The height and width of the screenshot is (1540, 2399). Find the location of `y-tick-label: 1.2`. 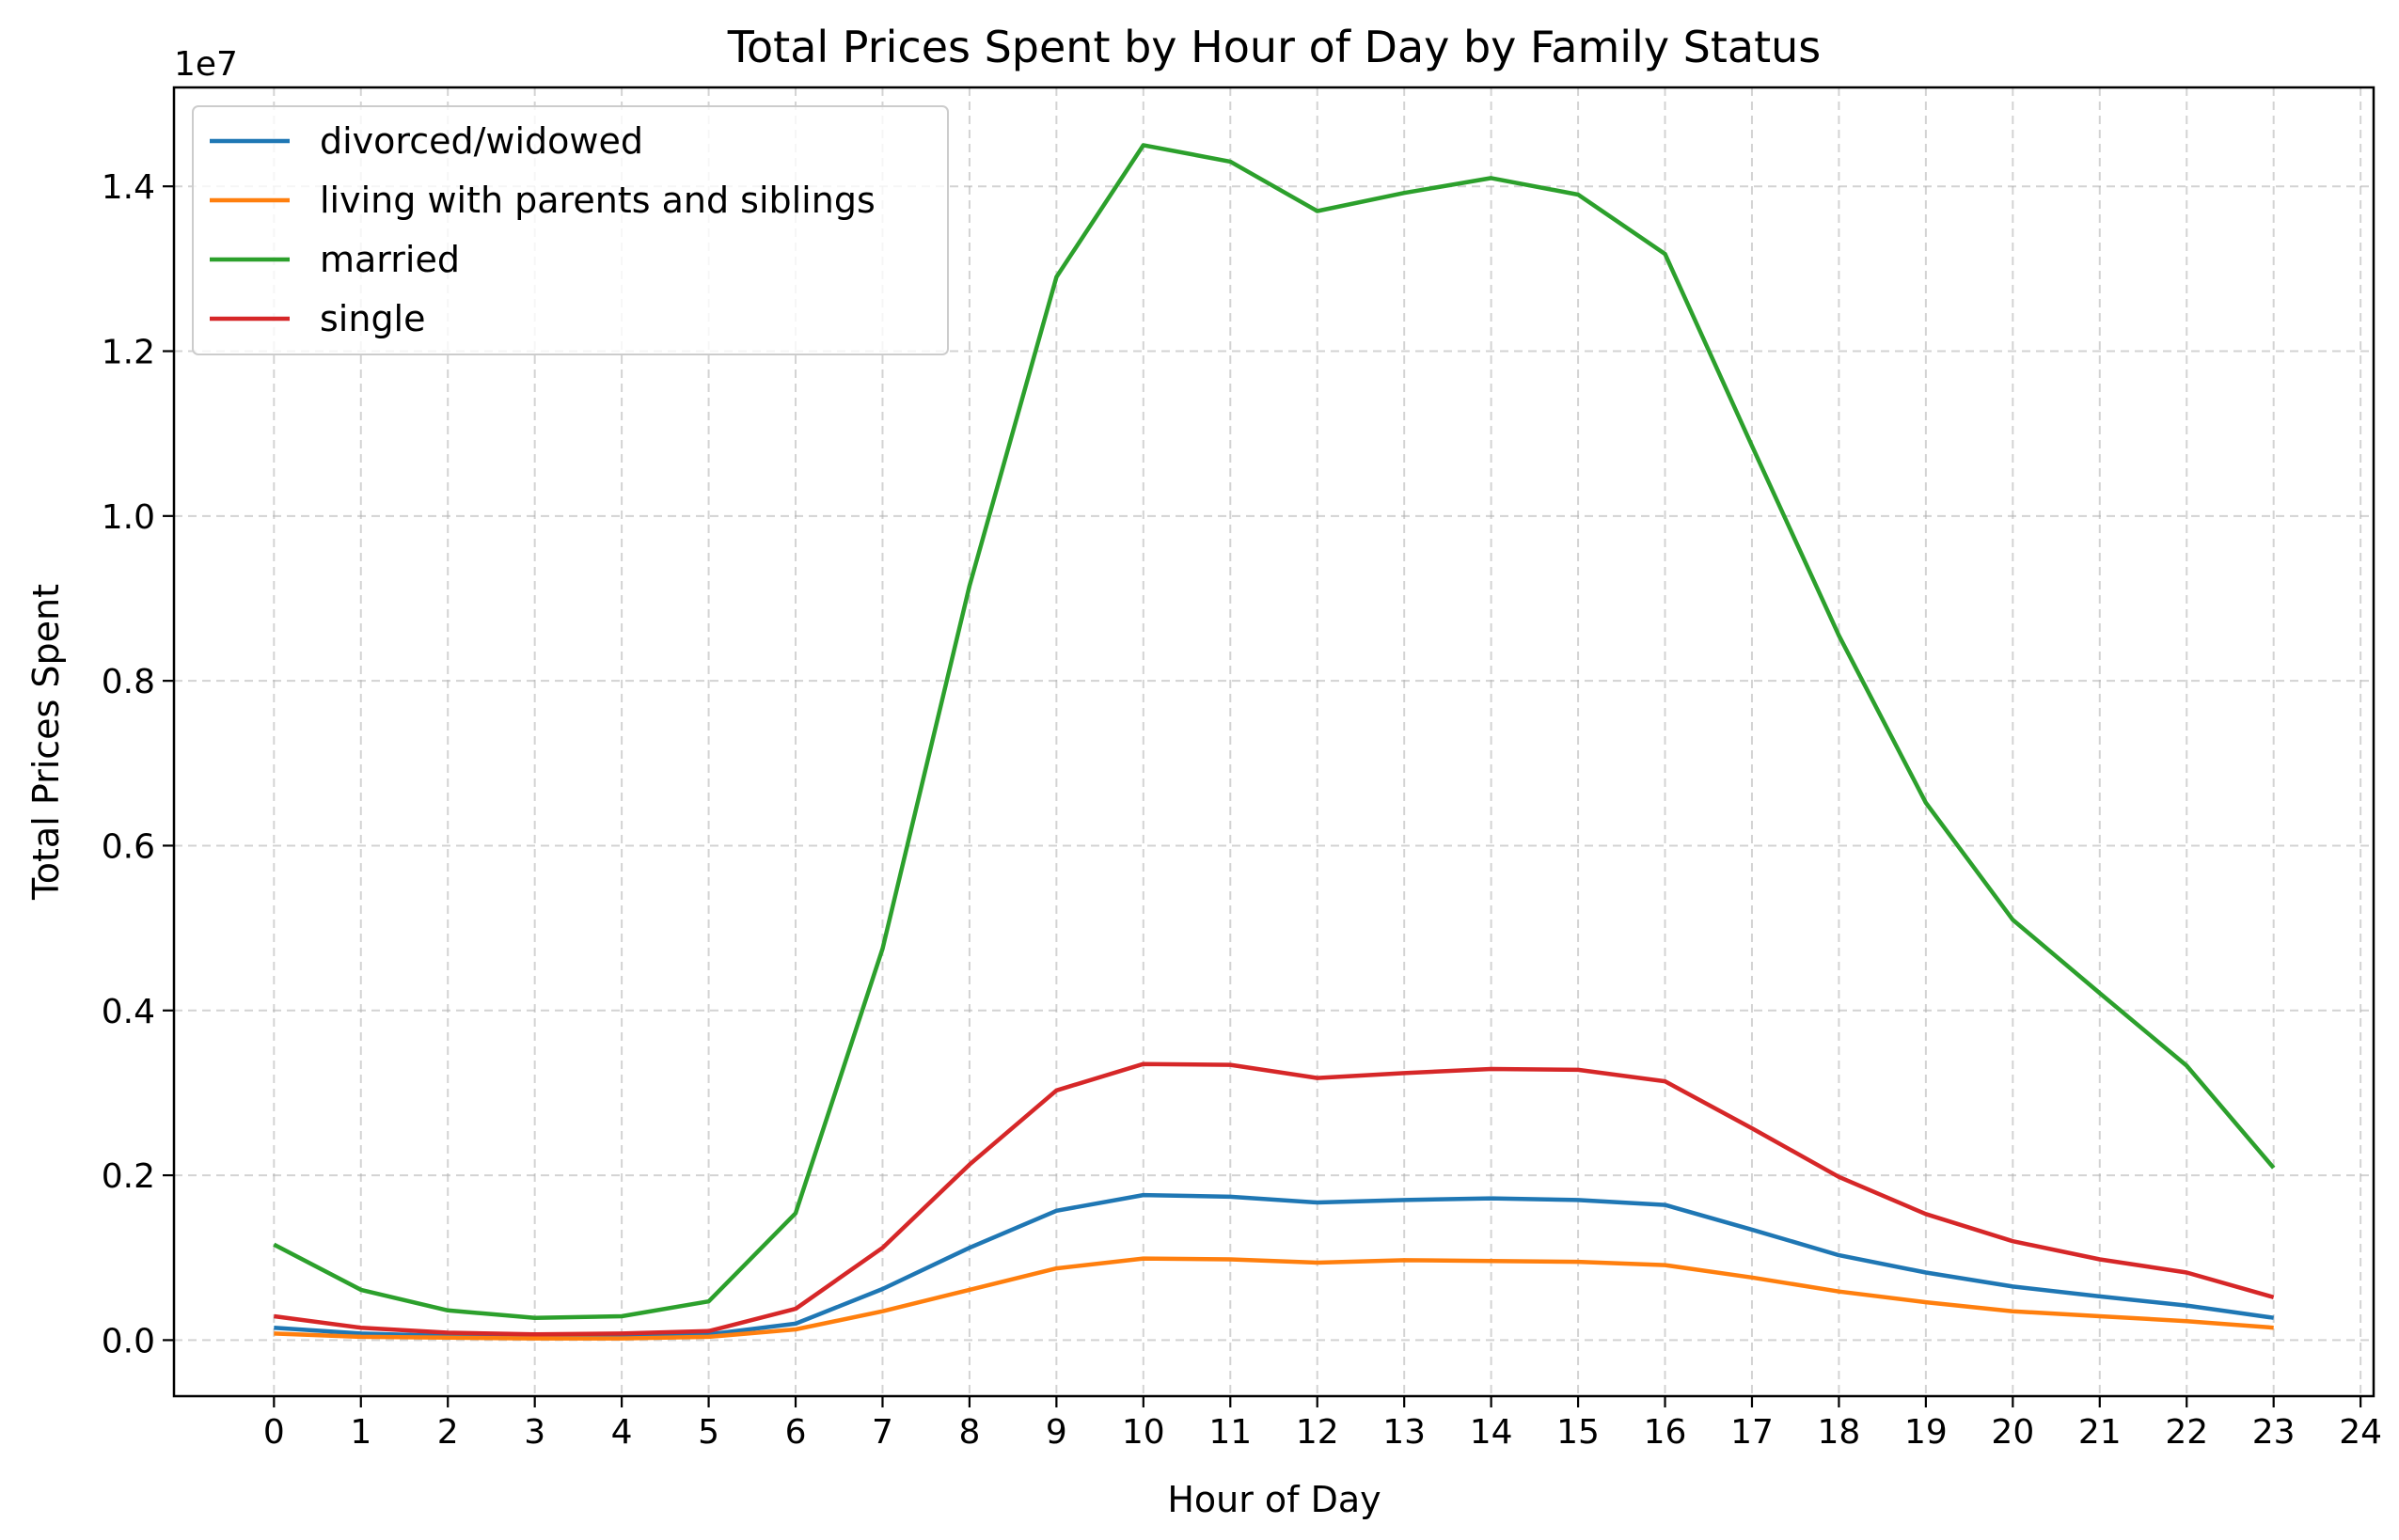

y-tick-label: 1.2 is located at coordinates (128, 353).